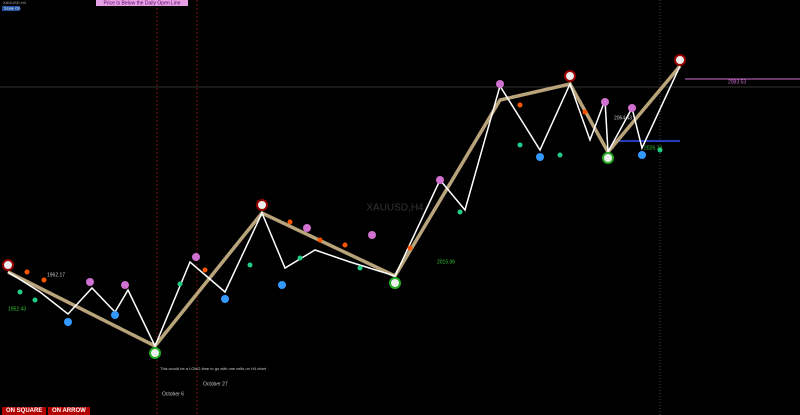  I want to click on price-label: 2015.06, so click(446, 262).